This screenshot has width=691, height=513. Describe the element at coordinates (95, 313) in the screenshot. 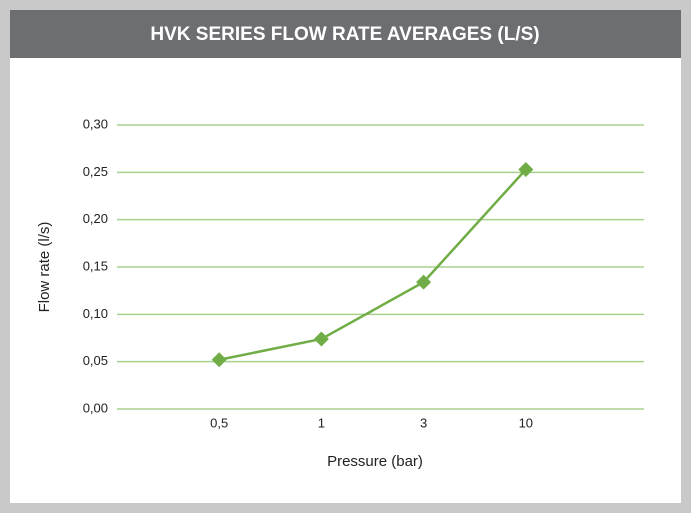

I see `y-tick-label: 0,10` at that location.